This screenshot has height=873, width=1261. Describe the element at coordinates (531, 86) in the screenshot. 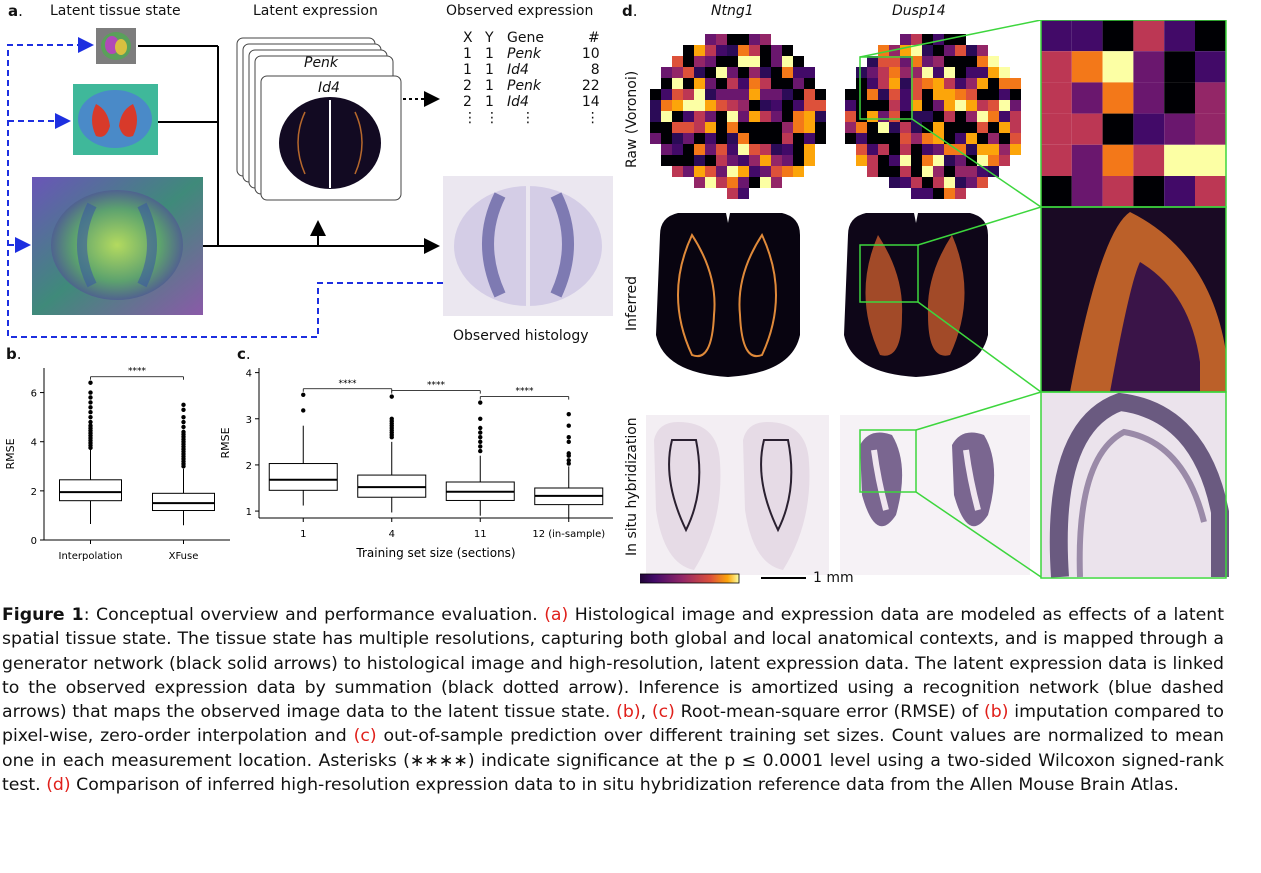

I see `table-row: 2 1 Penk 22` at that location.